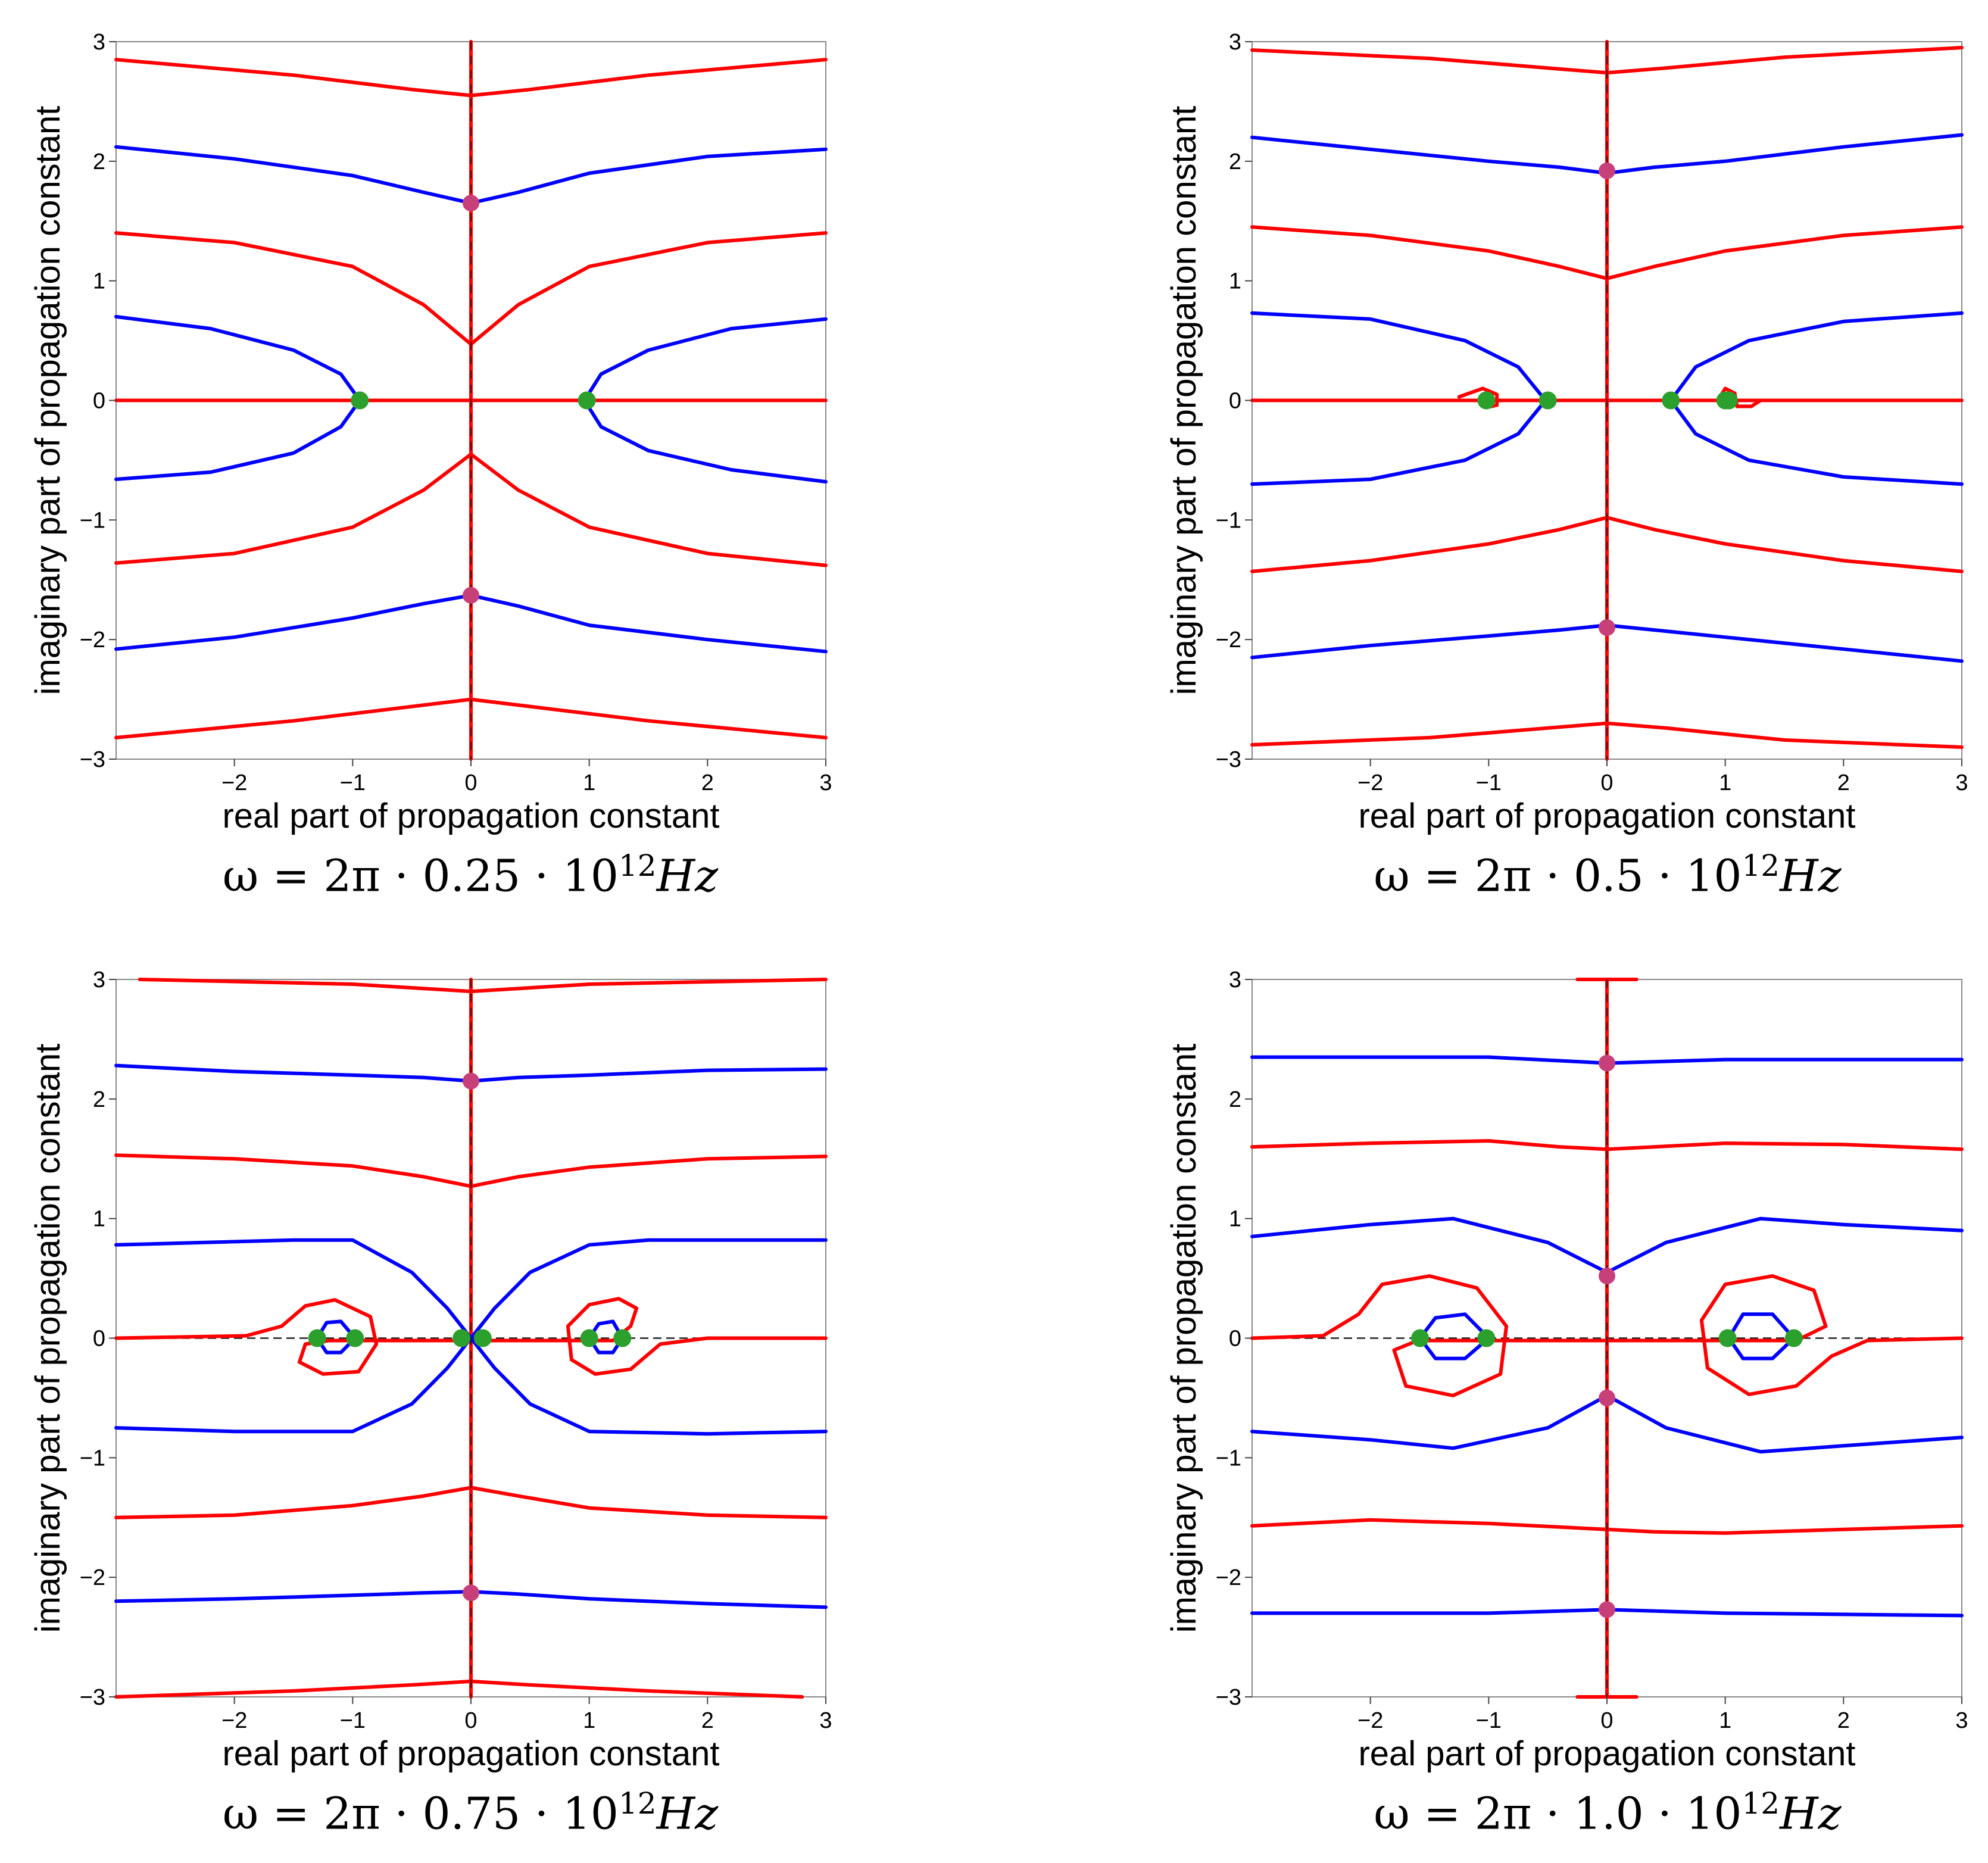  What do you see at coordinates (421, 876) in the screenshot?
I see `caption-prefix: ω = 2π · 0.25 · 10` at bounding box center [421, 876].